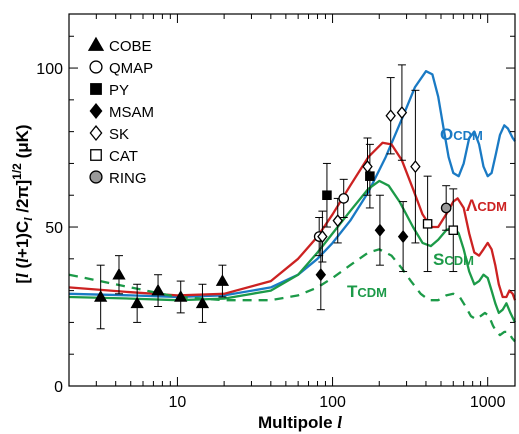  Describe the element at coordinates (54, 228) in the screenshot. I see `y-tick-label-50: 50` at that location.